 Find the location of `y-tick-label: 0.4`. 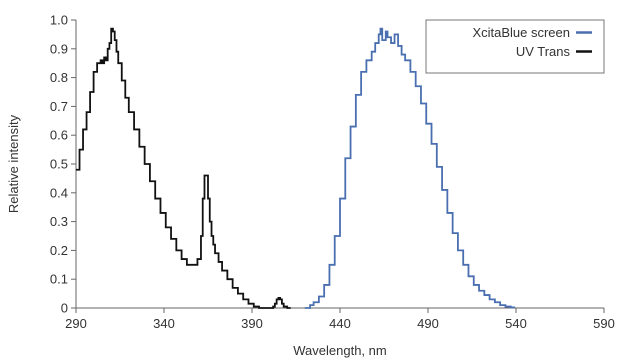

y-tick-label: 0.4 is located at coordinates (59, 192).